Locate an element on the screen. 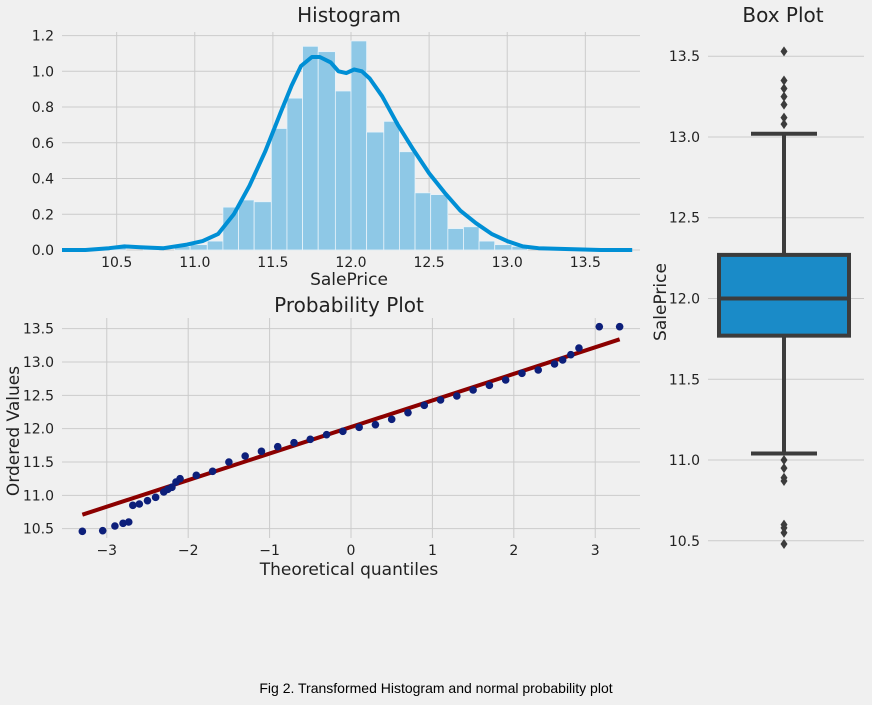 The height and width of the screenshot is (705, 872). x-tick-label: 12.0 is located at coordinates (350, 263).